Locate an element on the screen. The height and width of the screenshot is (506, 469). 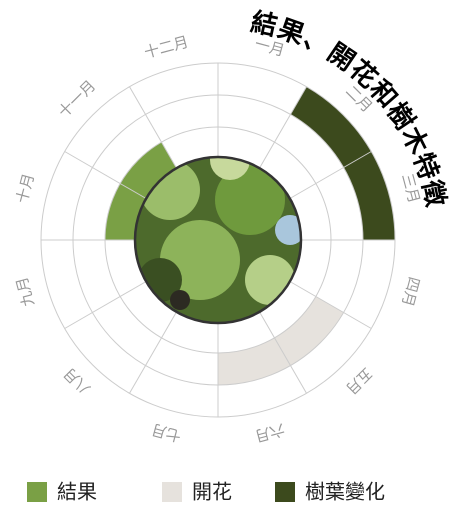
photo-border is located at coordinates (218, 240).